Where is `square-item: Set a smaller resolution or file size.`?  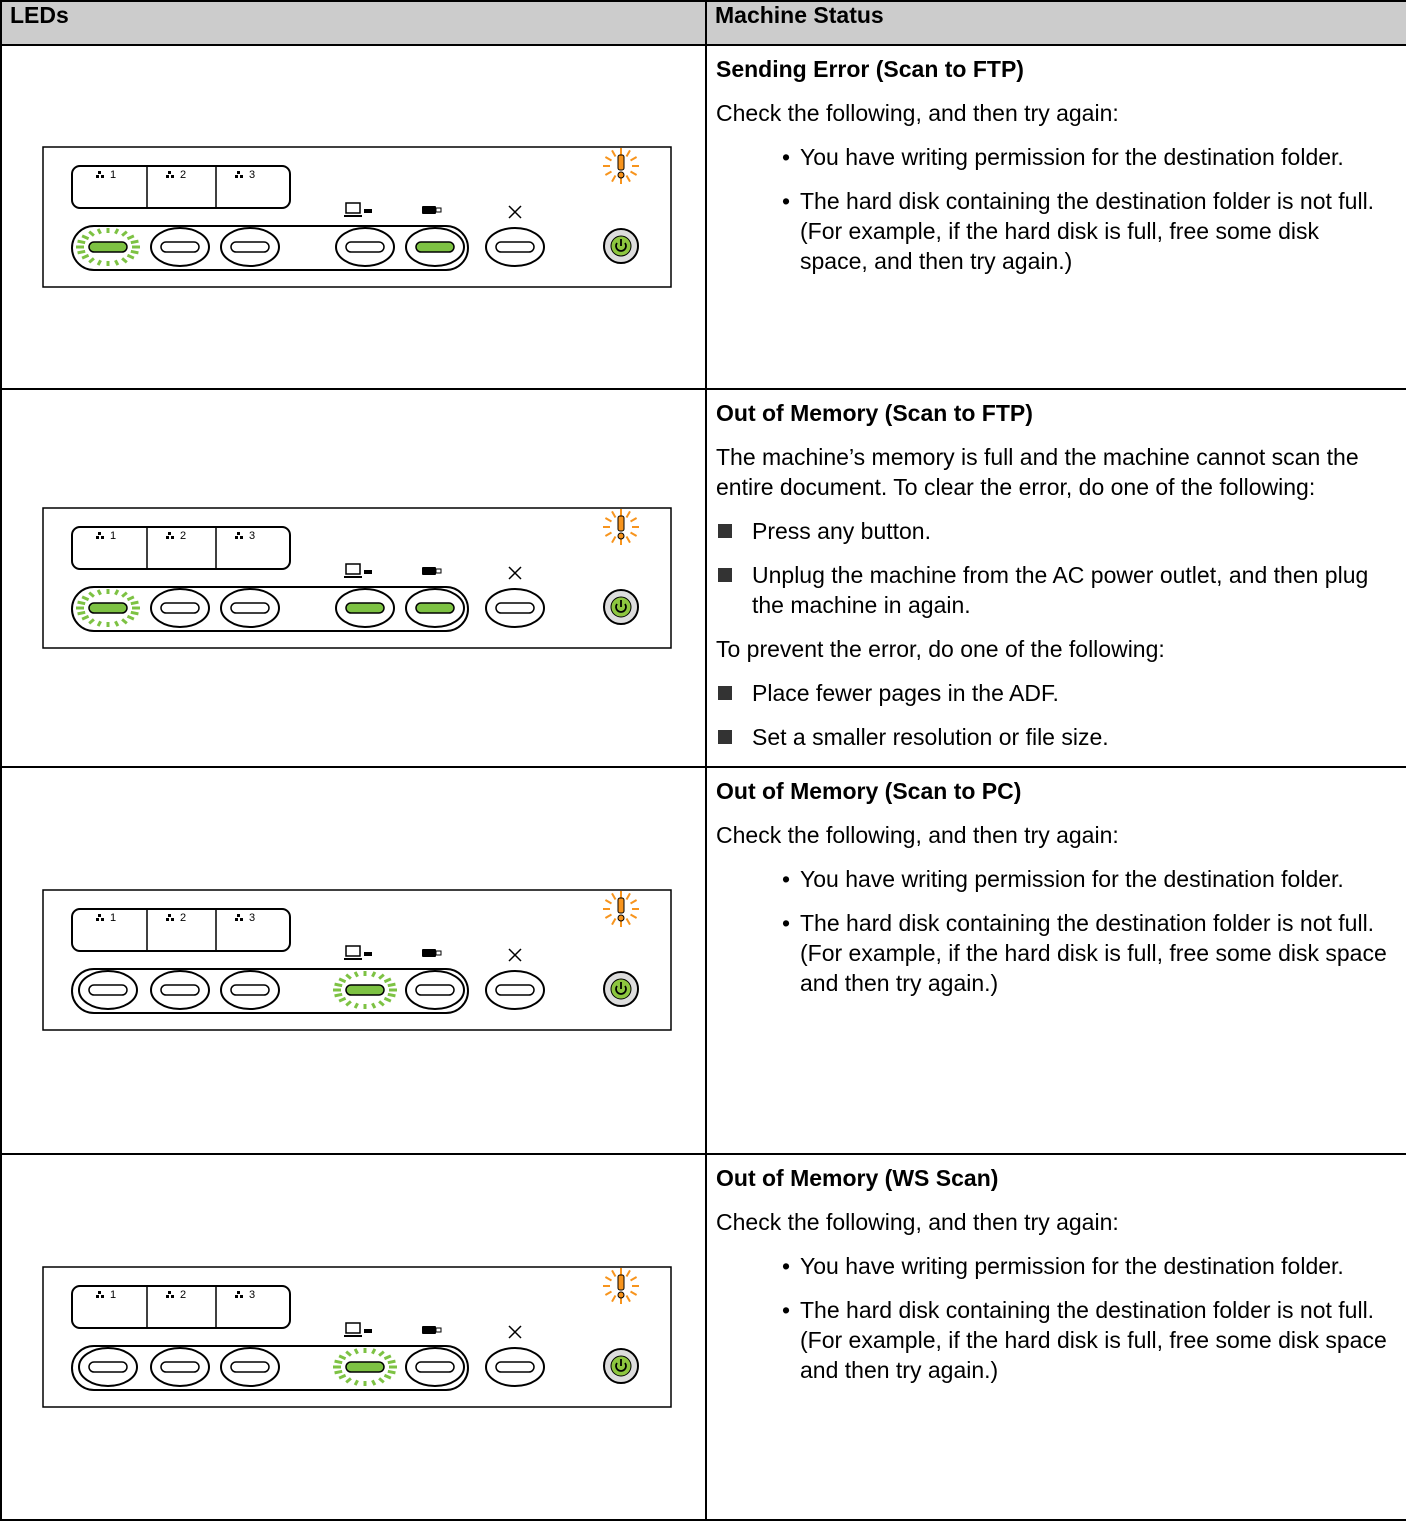 square-item: Set a smaller resolution or file size. is located at coordinates (1055, 737).